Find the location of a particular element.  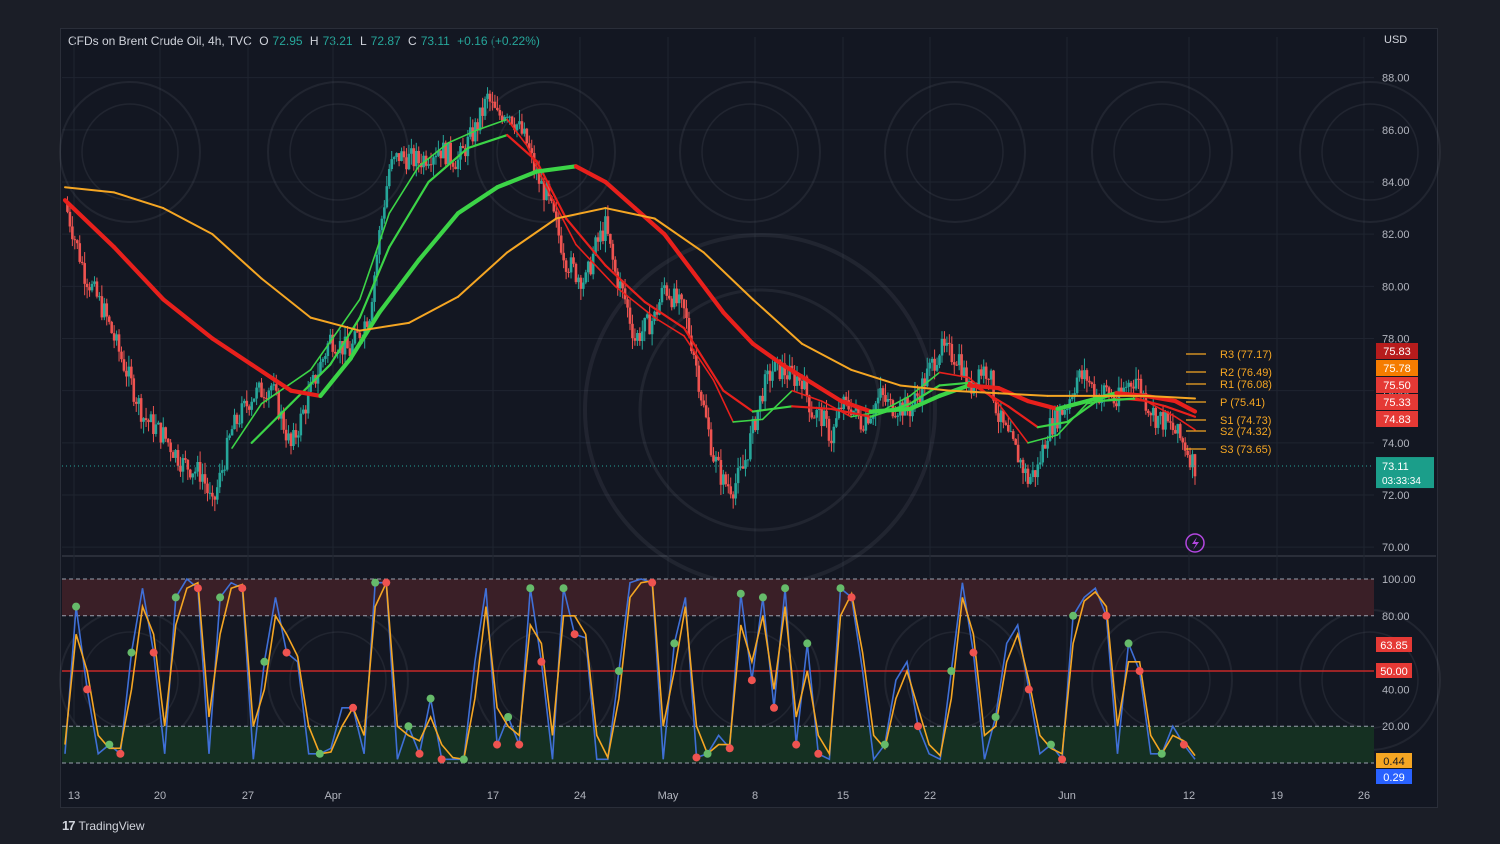

y-tick-label: 70.00 is located at coordinates (1396, 548).